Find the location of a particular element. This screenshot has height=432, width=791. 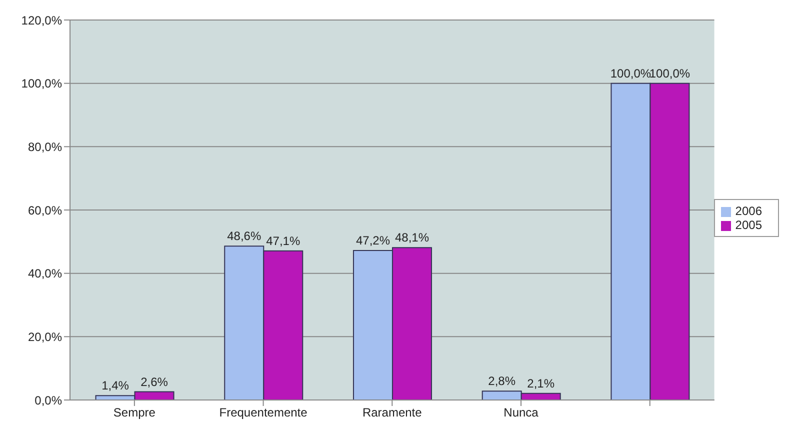

data-label: 48,1% is located at coordinates (412, 237).